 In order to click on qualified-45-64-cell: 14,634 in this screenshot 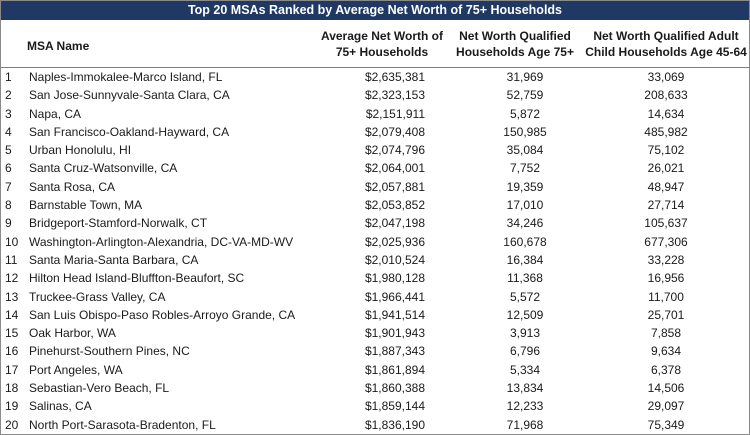, I will do `click(666, 113)`.